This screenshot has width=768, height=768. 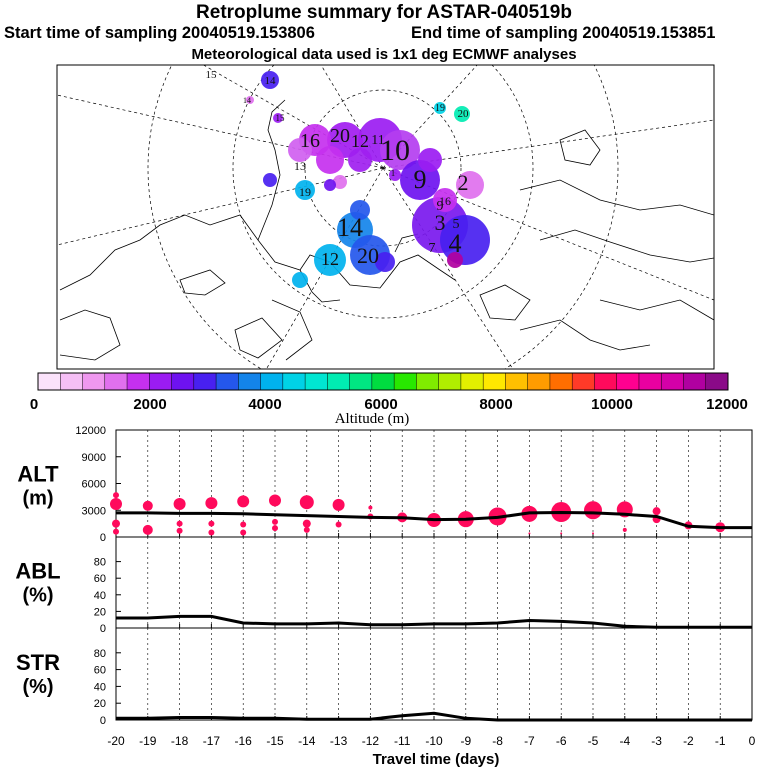 I want to click on x-tick-label: -2, so click(x=688, y=741).